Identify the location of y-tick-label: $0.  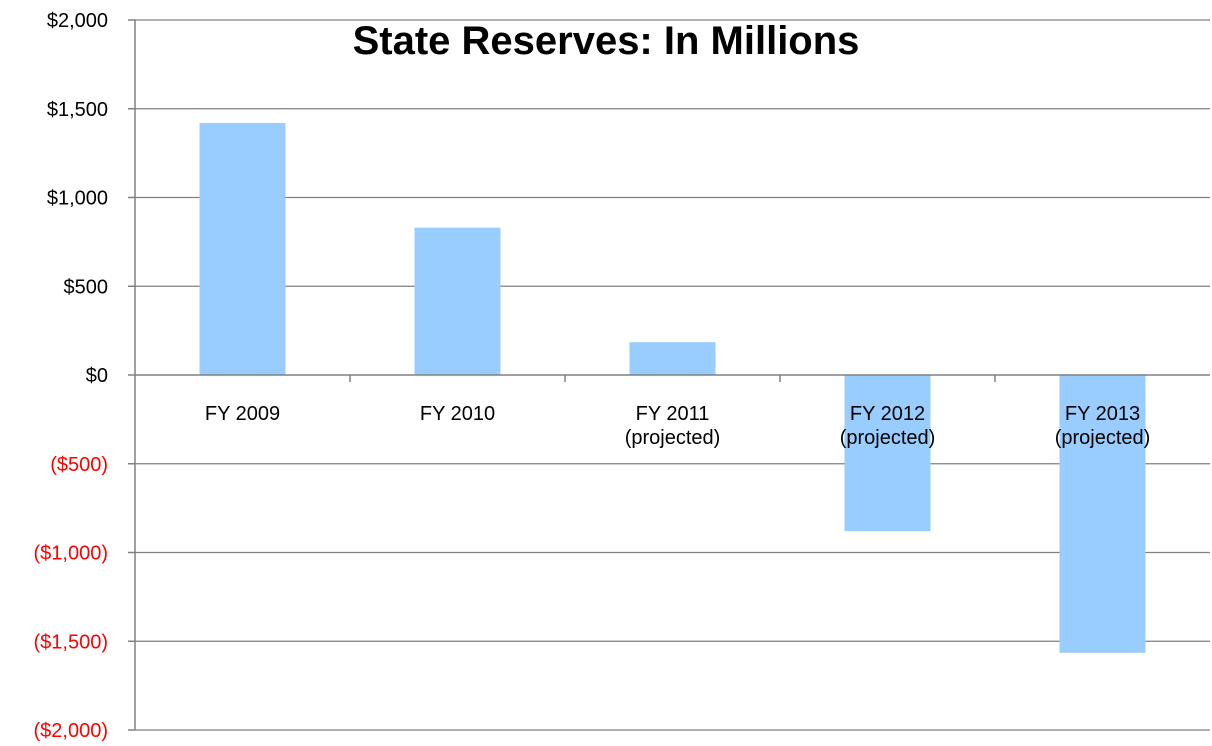
(97, 376).